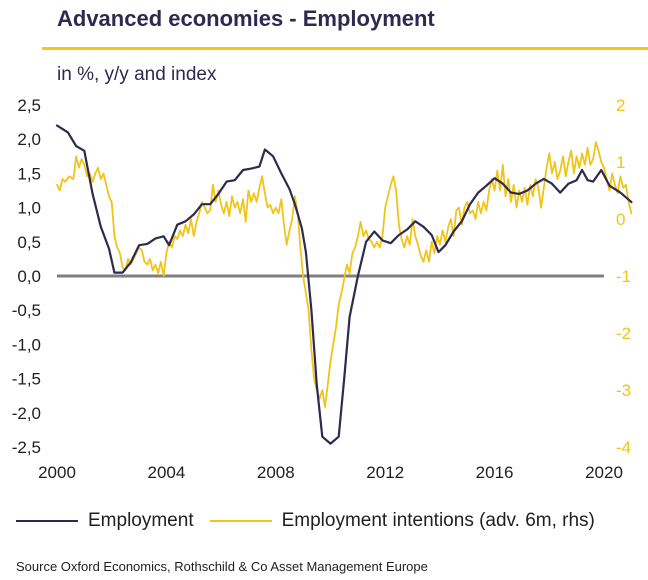 This screenshot has width=648, height=580. What do you see at coordinates (166, 472) in the screenshot?
I see `x-tick-label: 2004` at bounding box center [166, 472].